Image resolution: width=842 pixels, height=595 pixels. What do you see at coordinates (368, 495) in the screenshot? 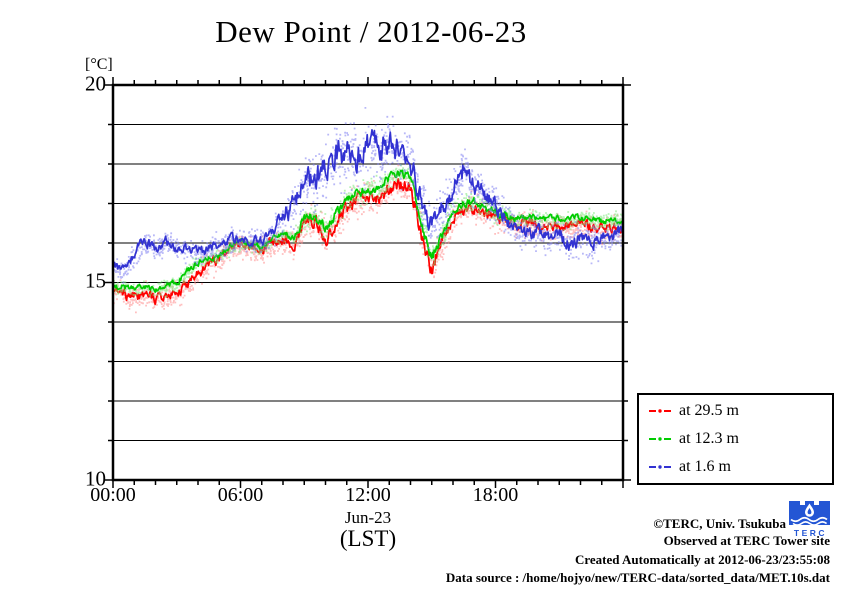
I see `x-tick-label-1200: 12:00` at bounding box center [368, 495].